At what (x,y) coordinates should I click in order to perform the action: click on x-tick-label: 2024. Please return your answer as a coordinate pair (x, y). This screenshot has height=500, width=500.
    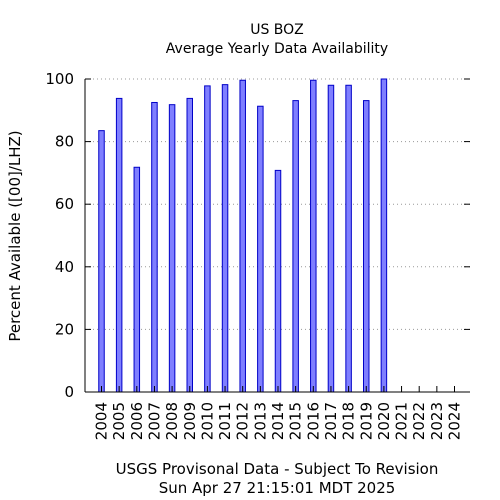
    Looking at the image, I should click on (455, 421).